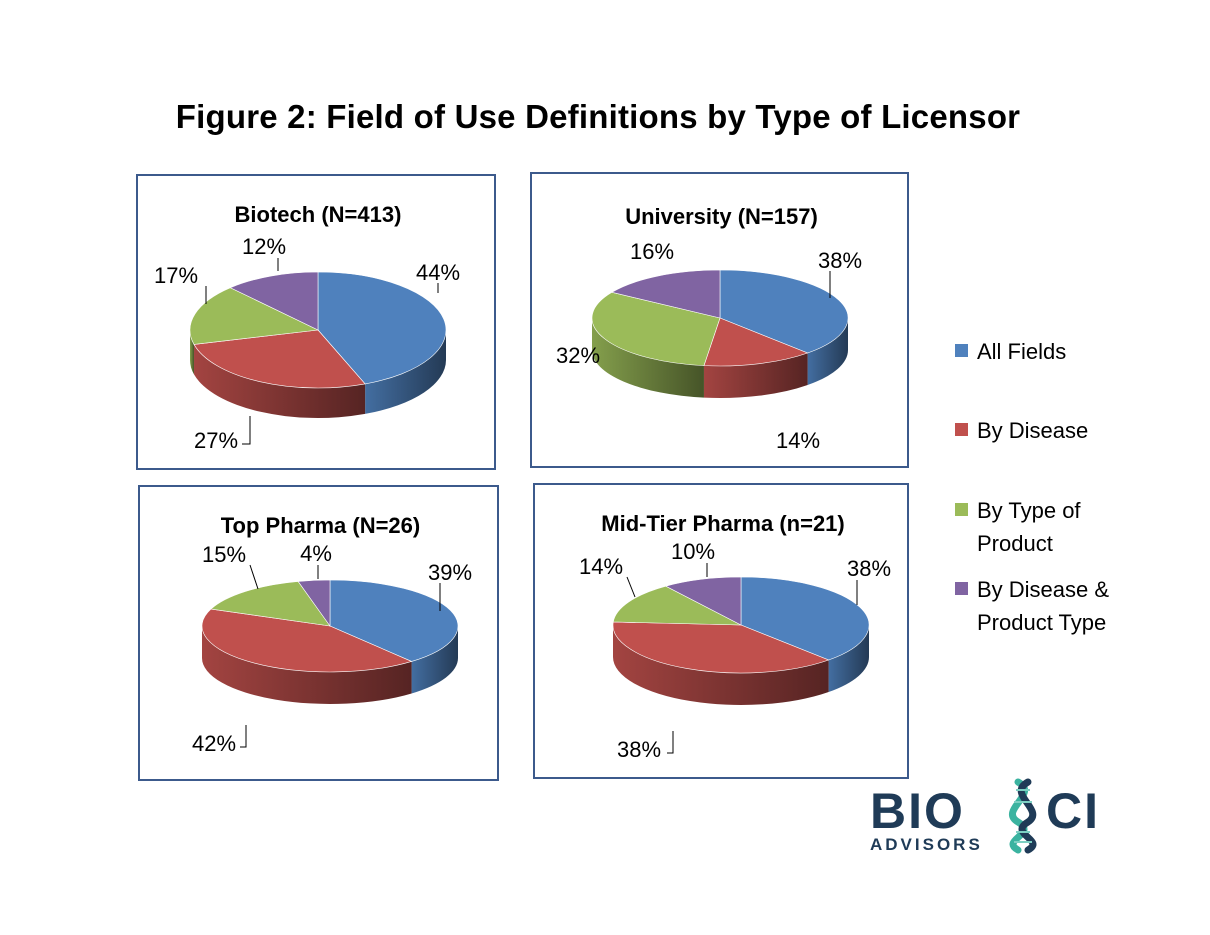  I want to click on pie-chart-svg: Mid-Tier Pharma (n=21)38%38%14%10%, so click(735, 636).